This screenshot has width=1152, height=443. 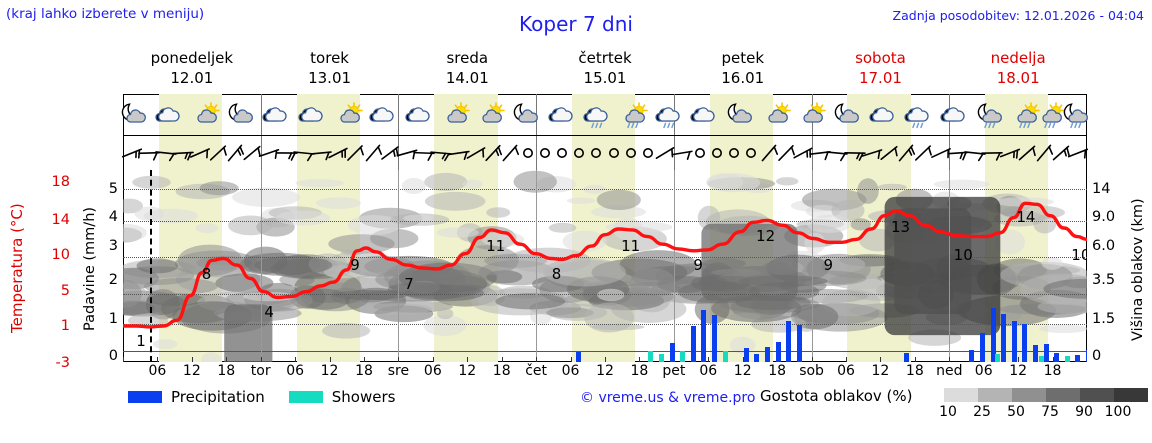 I want to click on cloud-rain-icon, so click(x=919, y=115).